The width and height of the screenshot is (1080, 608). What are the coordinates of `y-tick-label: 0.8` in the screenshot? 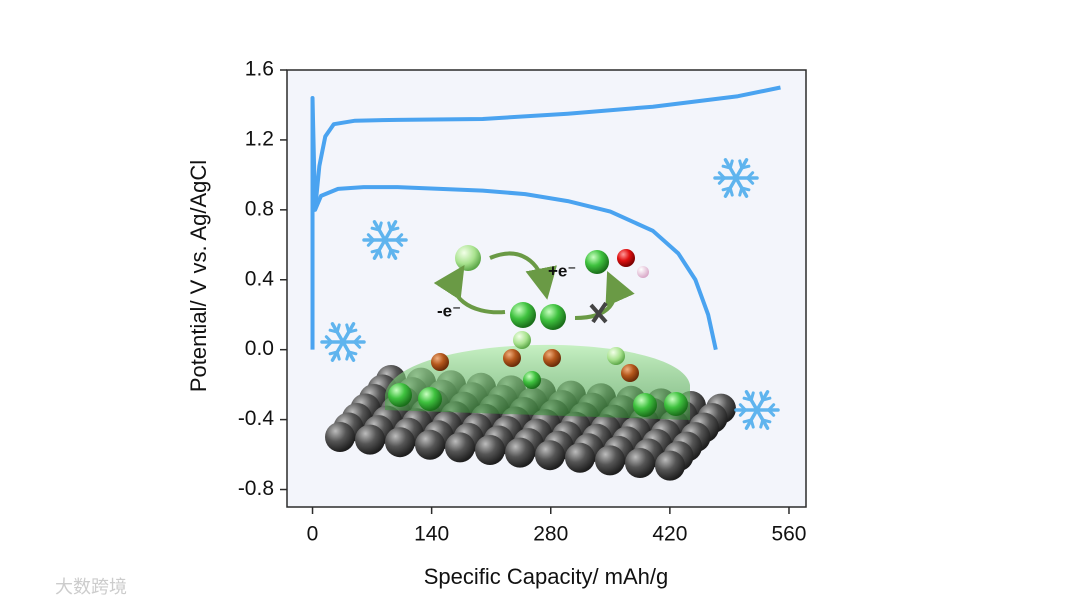 It's located at (259, 208).